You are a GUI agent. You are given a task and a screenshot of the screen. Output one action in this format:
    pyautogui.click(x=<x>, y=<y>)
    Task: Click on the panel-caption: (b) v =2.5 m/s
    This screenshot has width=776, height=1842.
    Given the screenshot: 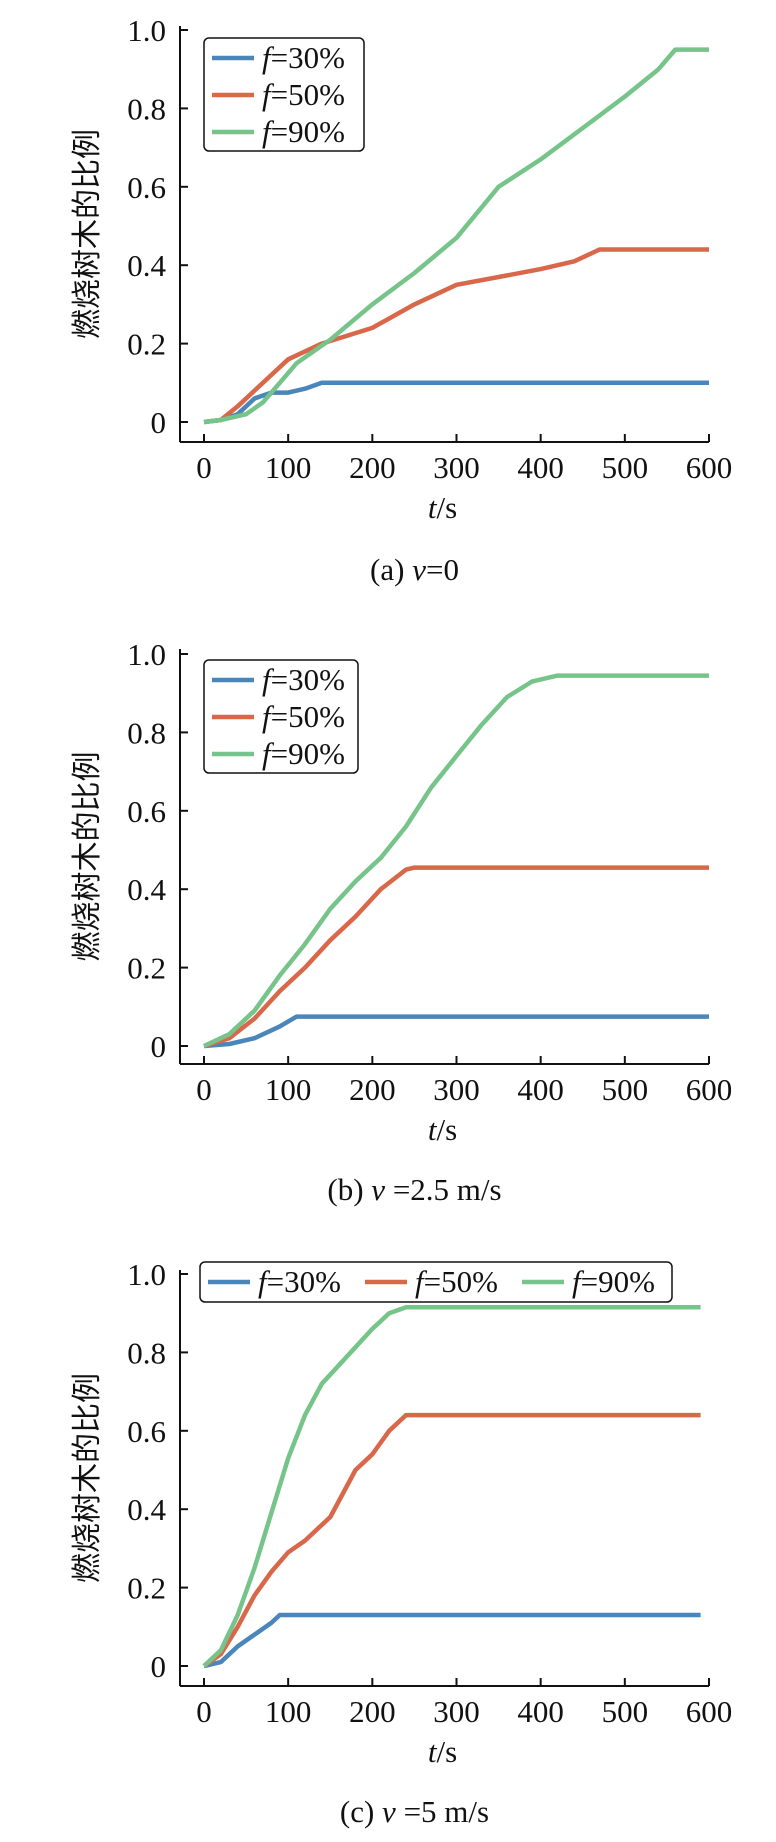 What is the action you would take?
    pyautogui.click(x=414, y=1189)
    